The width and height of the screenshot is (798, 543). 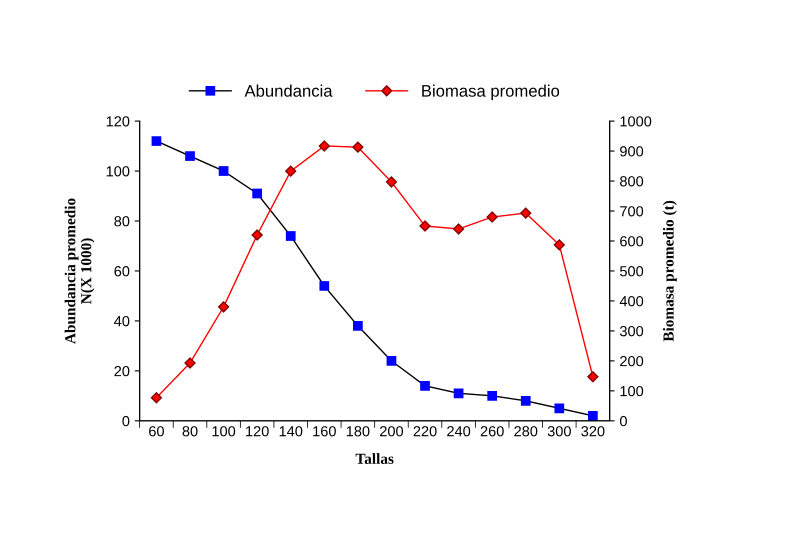 What do you see at coordinates (156, 431) in the screenshot?
I see `x-tick-label: 60` at bounding box center [156, 431].